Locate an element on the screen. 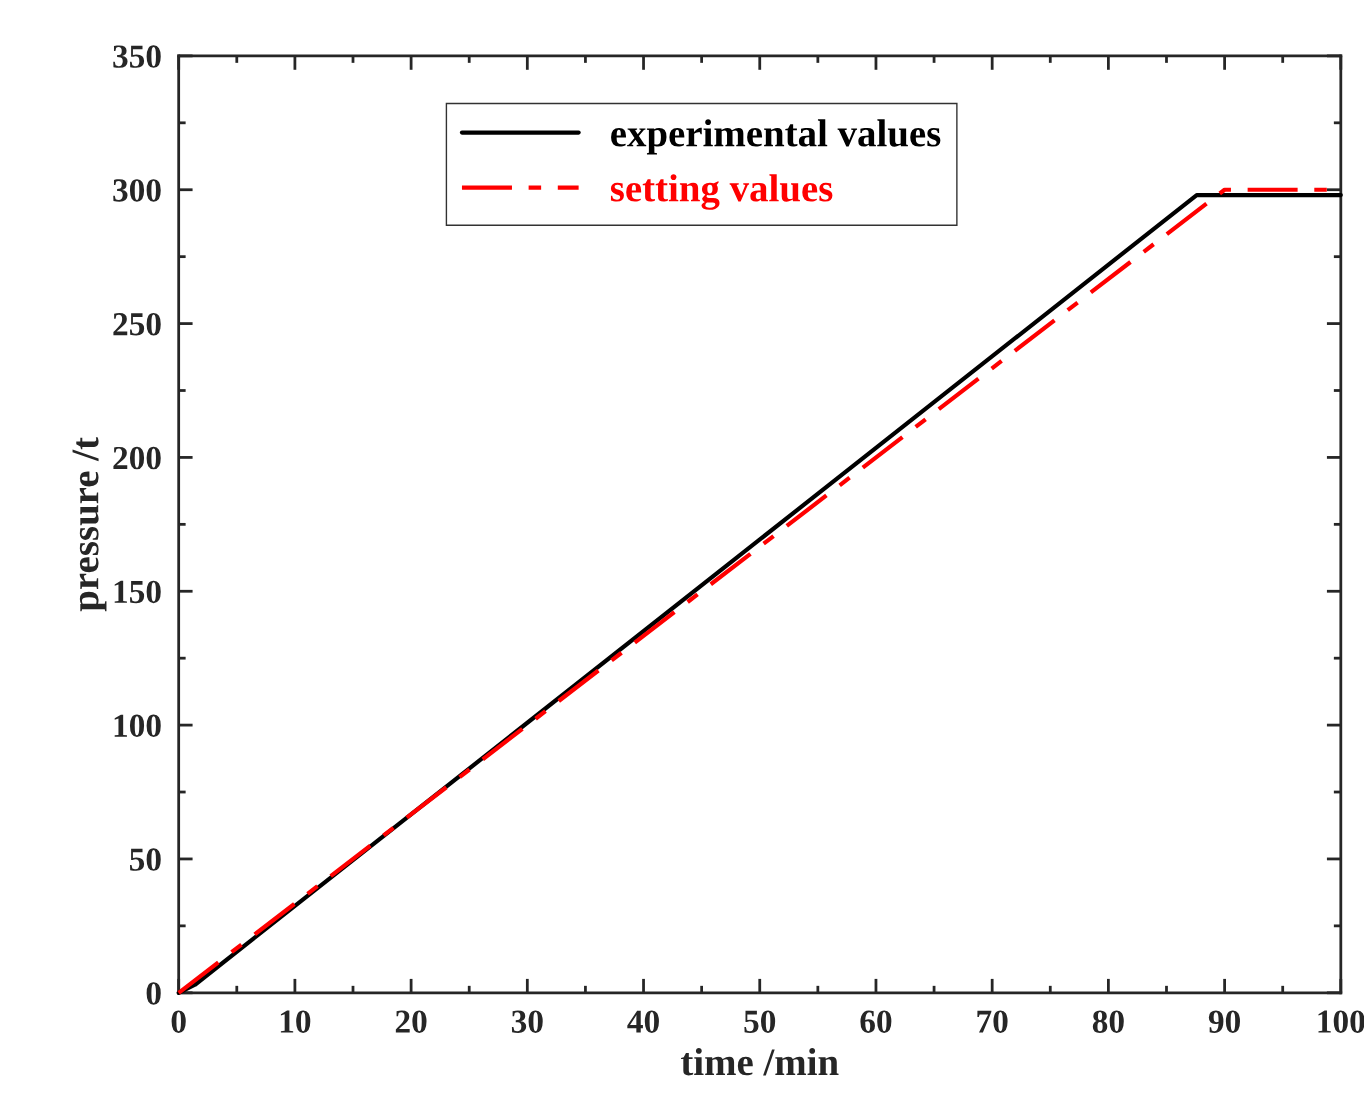 The width and height of the screenshot is (1364, 1118). x-tick-label: 60 is located at coordinates (876, 1021).